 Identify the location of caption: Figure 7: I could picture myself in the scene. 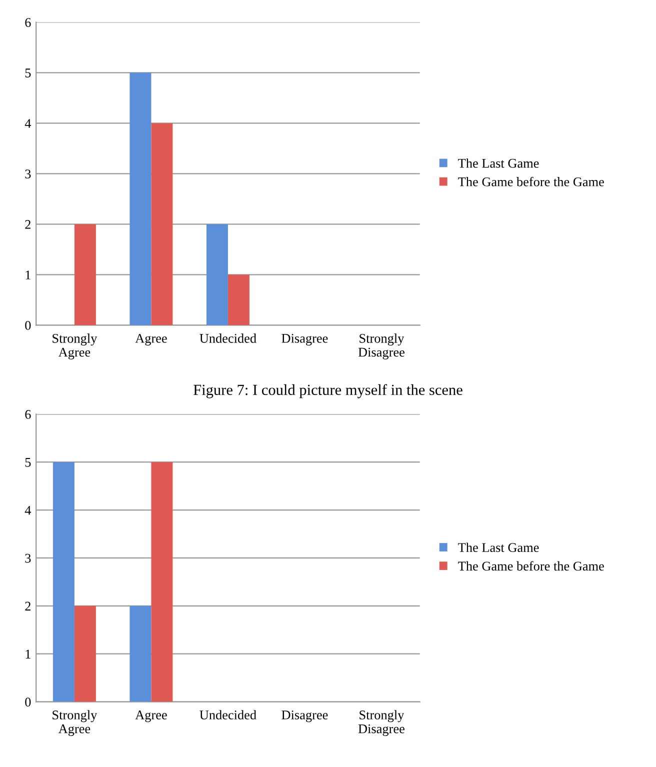
(328, 391).